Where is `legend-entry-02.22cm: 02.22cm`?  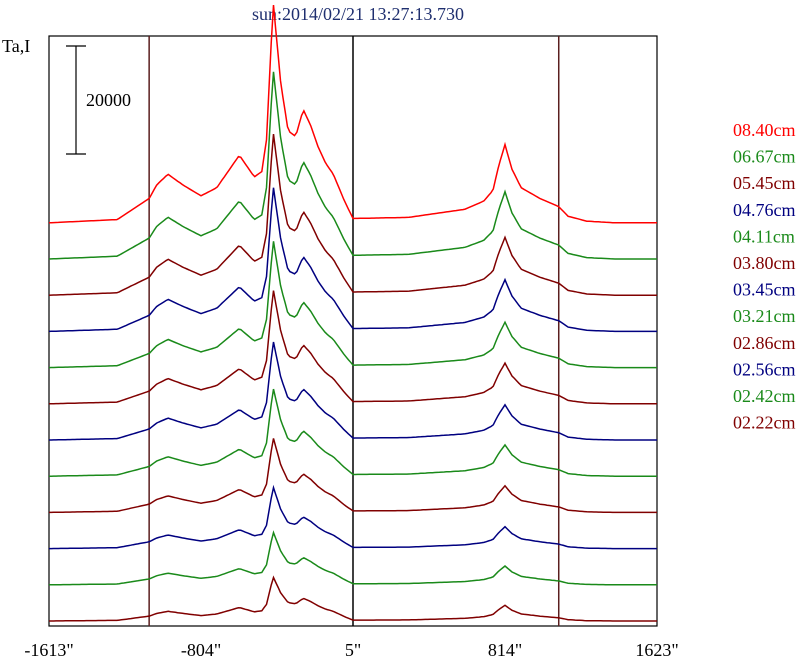 legend-entry-02.22cm: 02.22cm is located at coordinates (764, 423).